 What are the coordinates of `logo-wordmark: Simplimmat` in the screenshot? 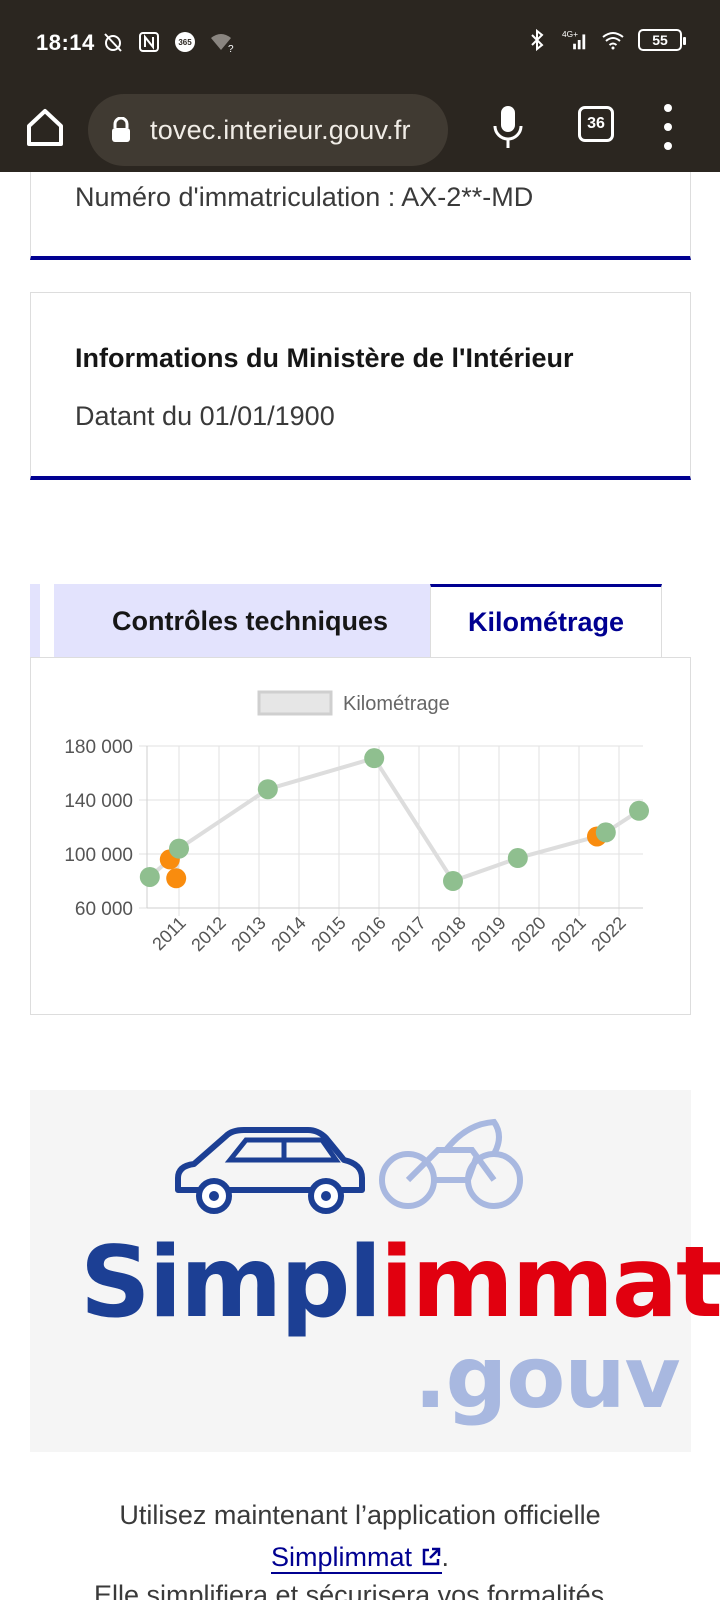 It's located at (400, 1283).